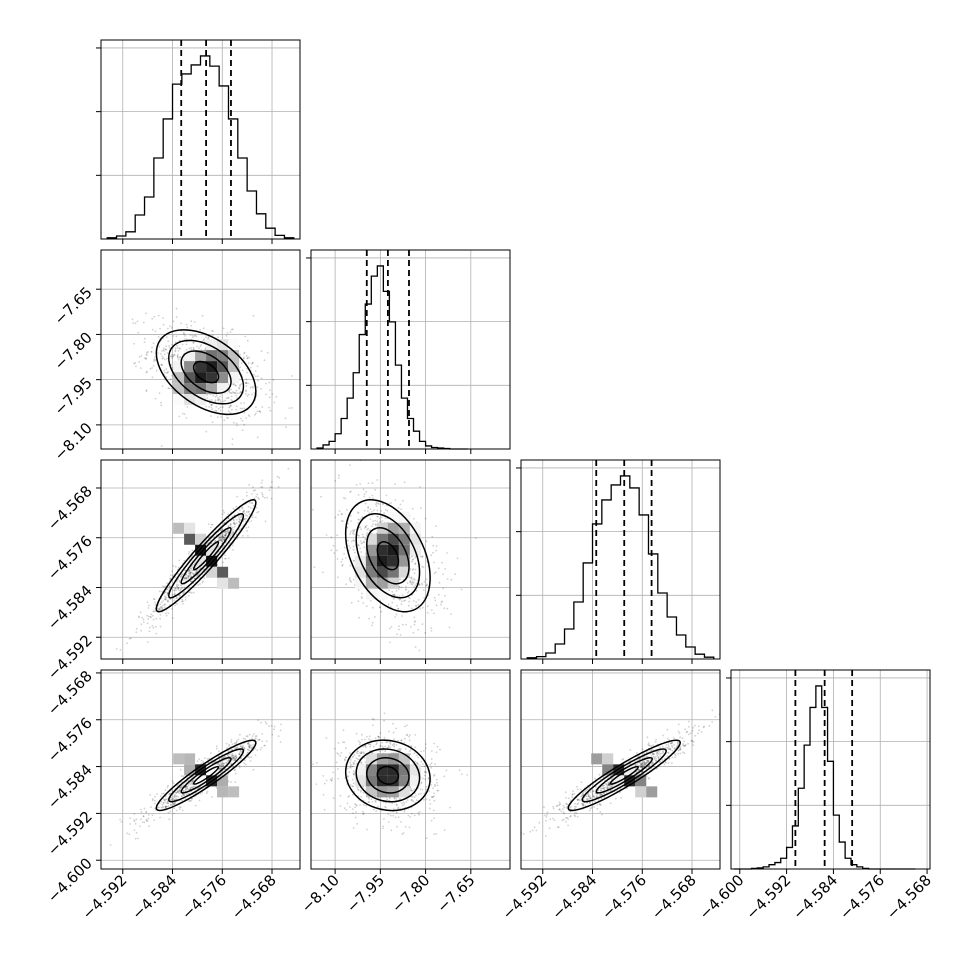 The height and width of the screenshot is (970, 970). I want to click on contour-line, so click(206, 556).